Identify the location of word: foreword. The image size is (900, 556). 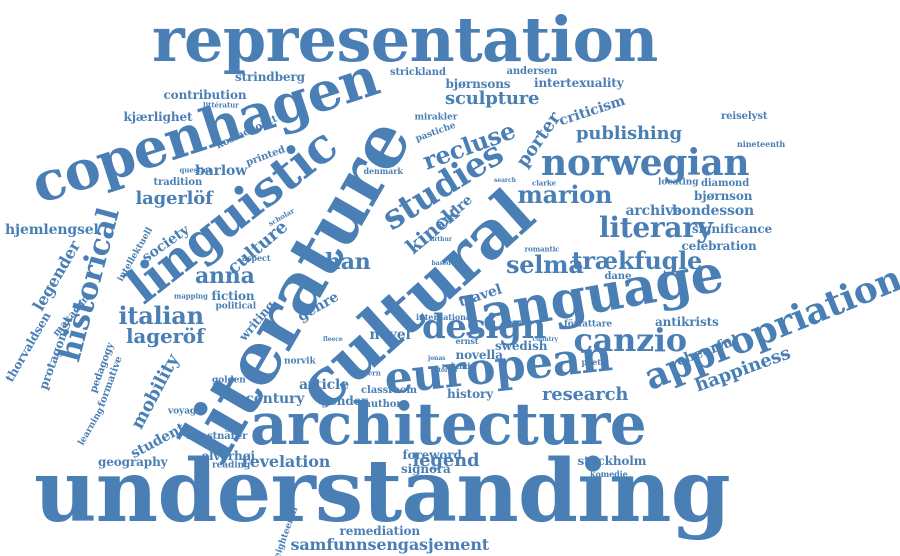
(432, 455).